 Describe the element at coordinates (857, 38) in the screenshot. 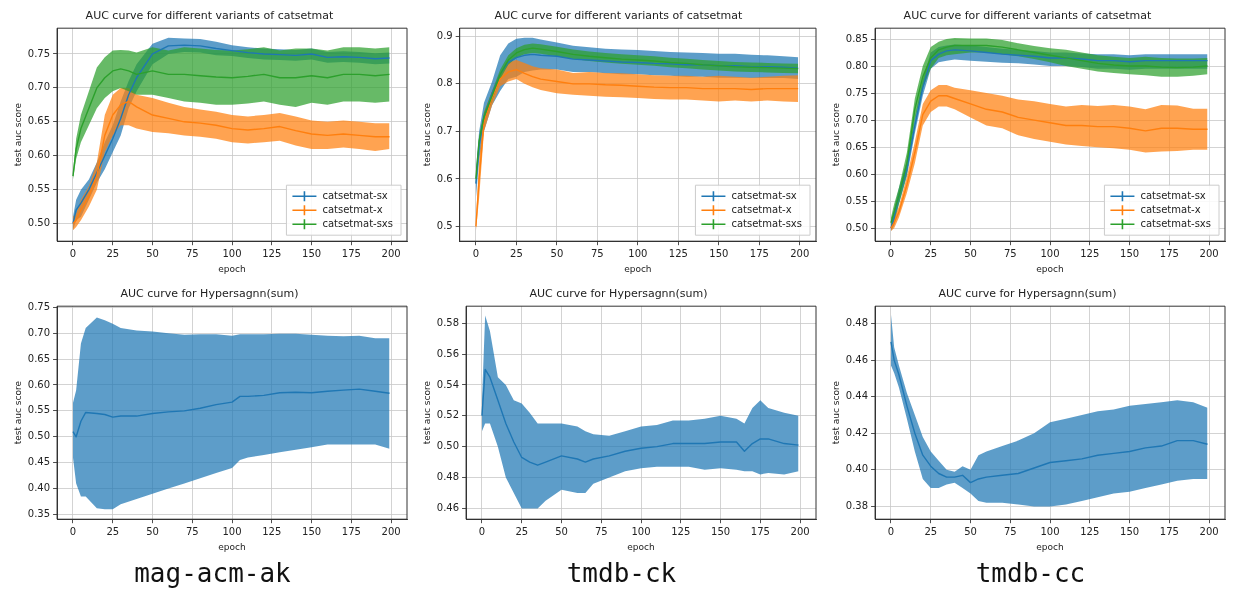

I see `y-tick-label: 0.85` at that location.